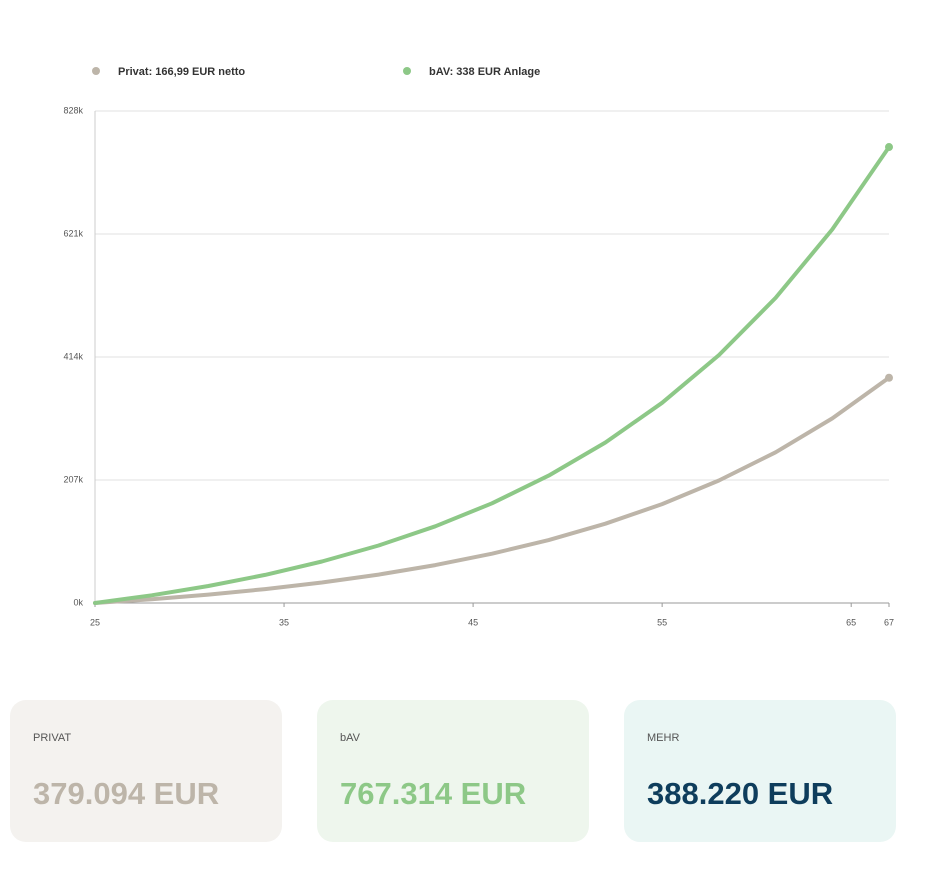  I want to click on summary-card: MEHR 388.220 EUR, so click(760, 771).